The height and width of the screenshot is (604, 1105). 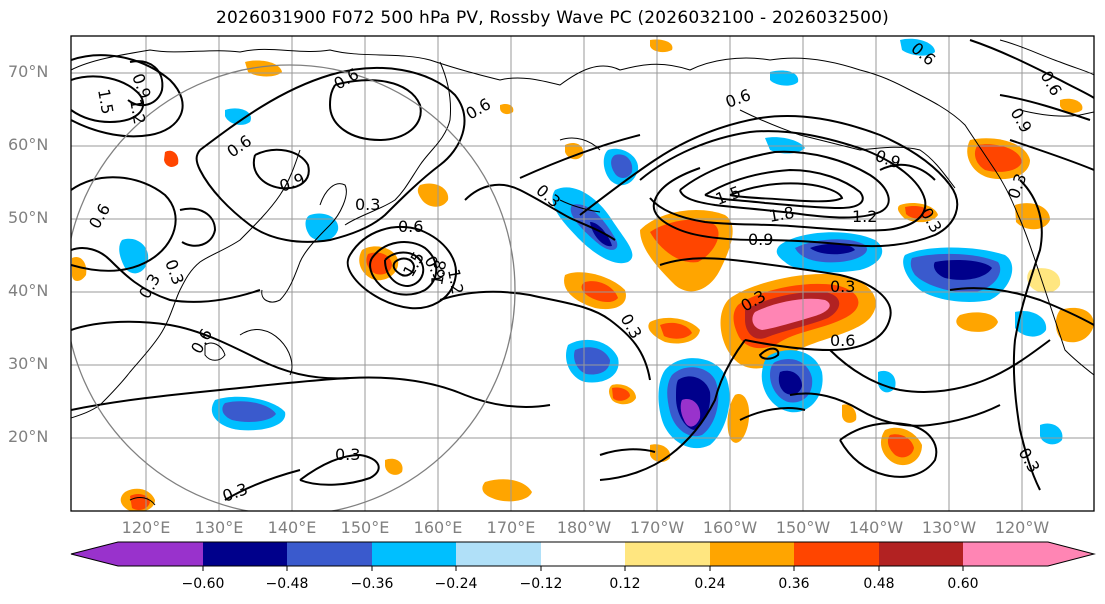 I want to click on colorbar-outline, so click(x=583, y=554).